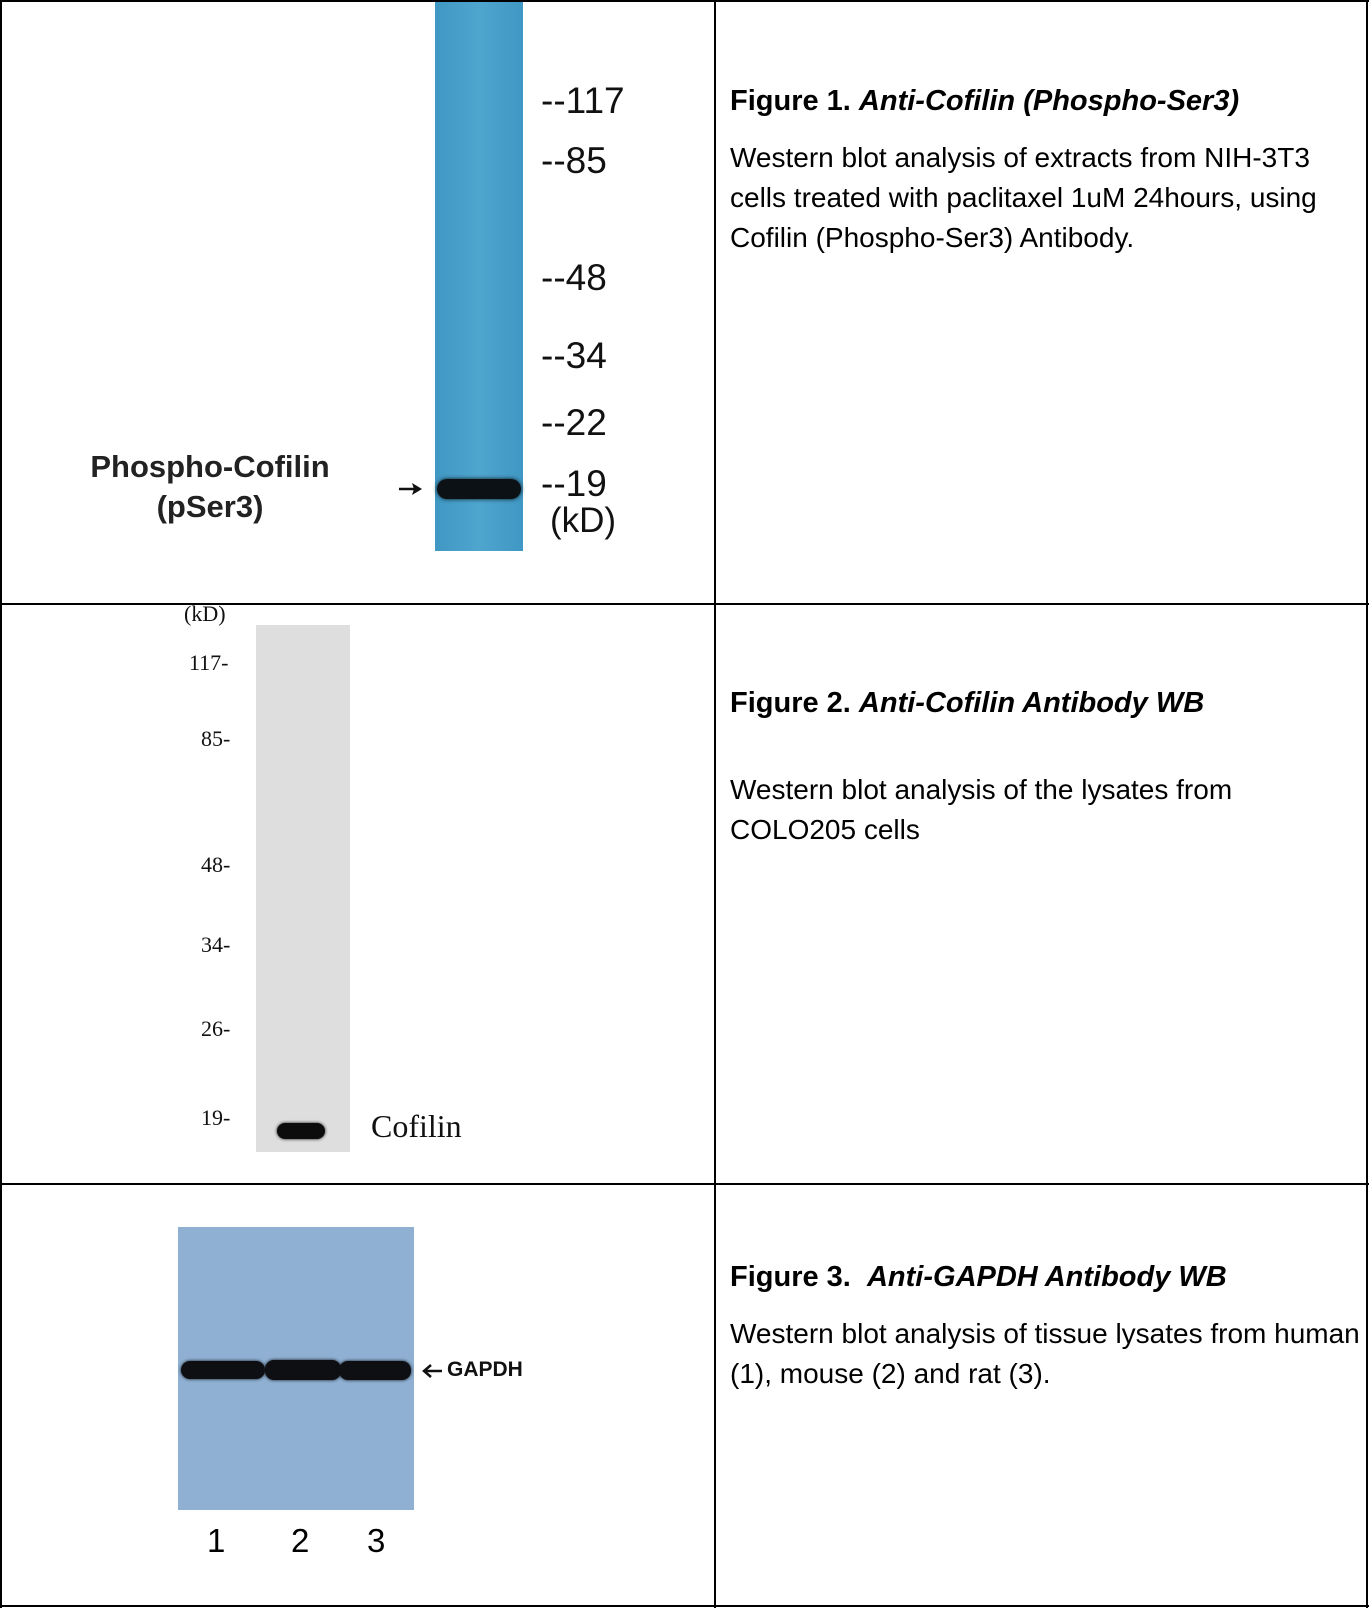 This screenshot has height=1608, width=1369. Describe the element at coordinates (684, 1) in the screenshot. I see `table-border-top` at that location.